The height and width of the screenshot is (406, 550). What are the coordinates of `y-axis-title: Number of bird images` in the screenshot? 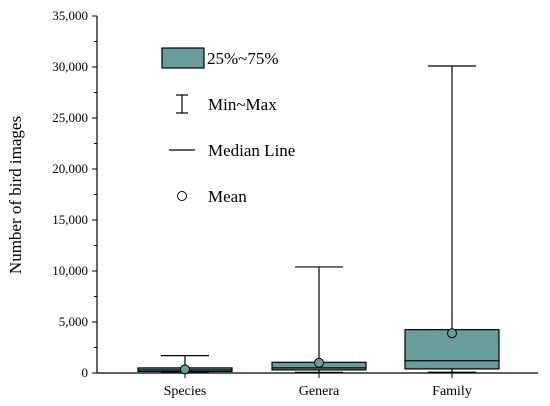 It's located at (15, 195).